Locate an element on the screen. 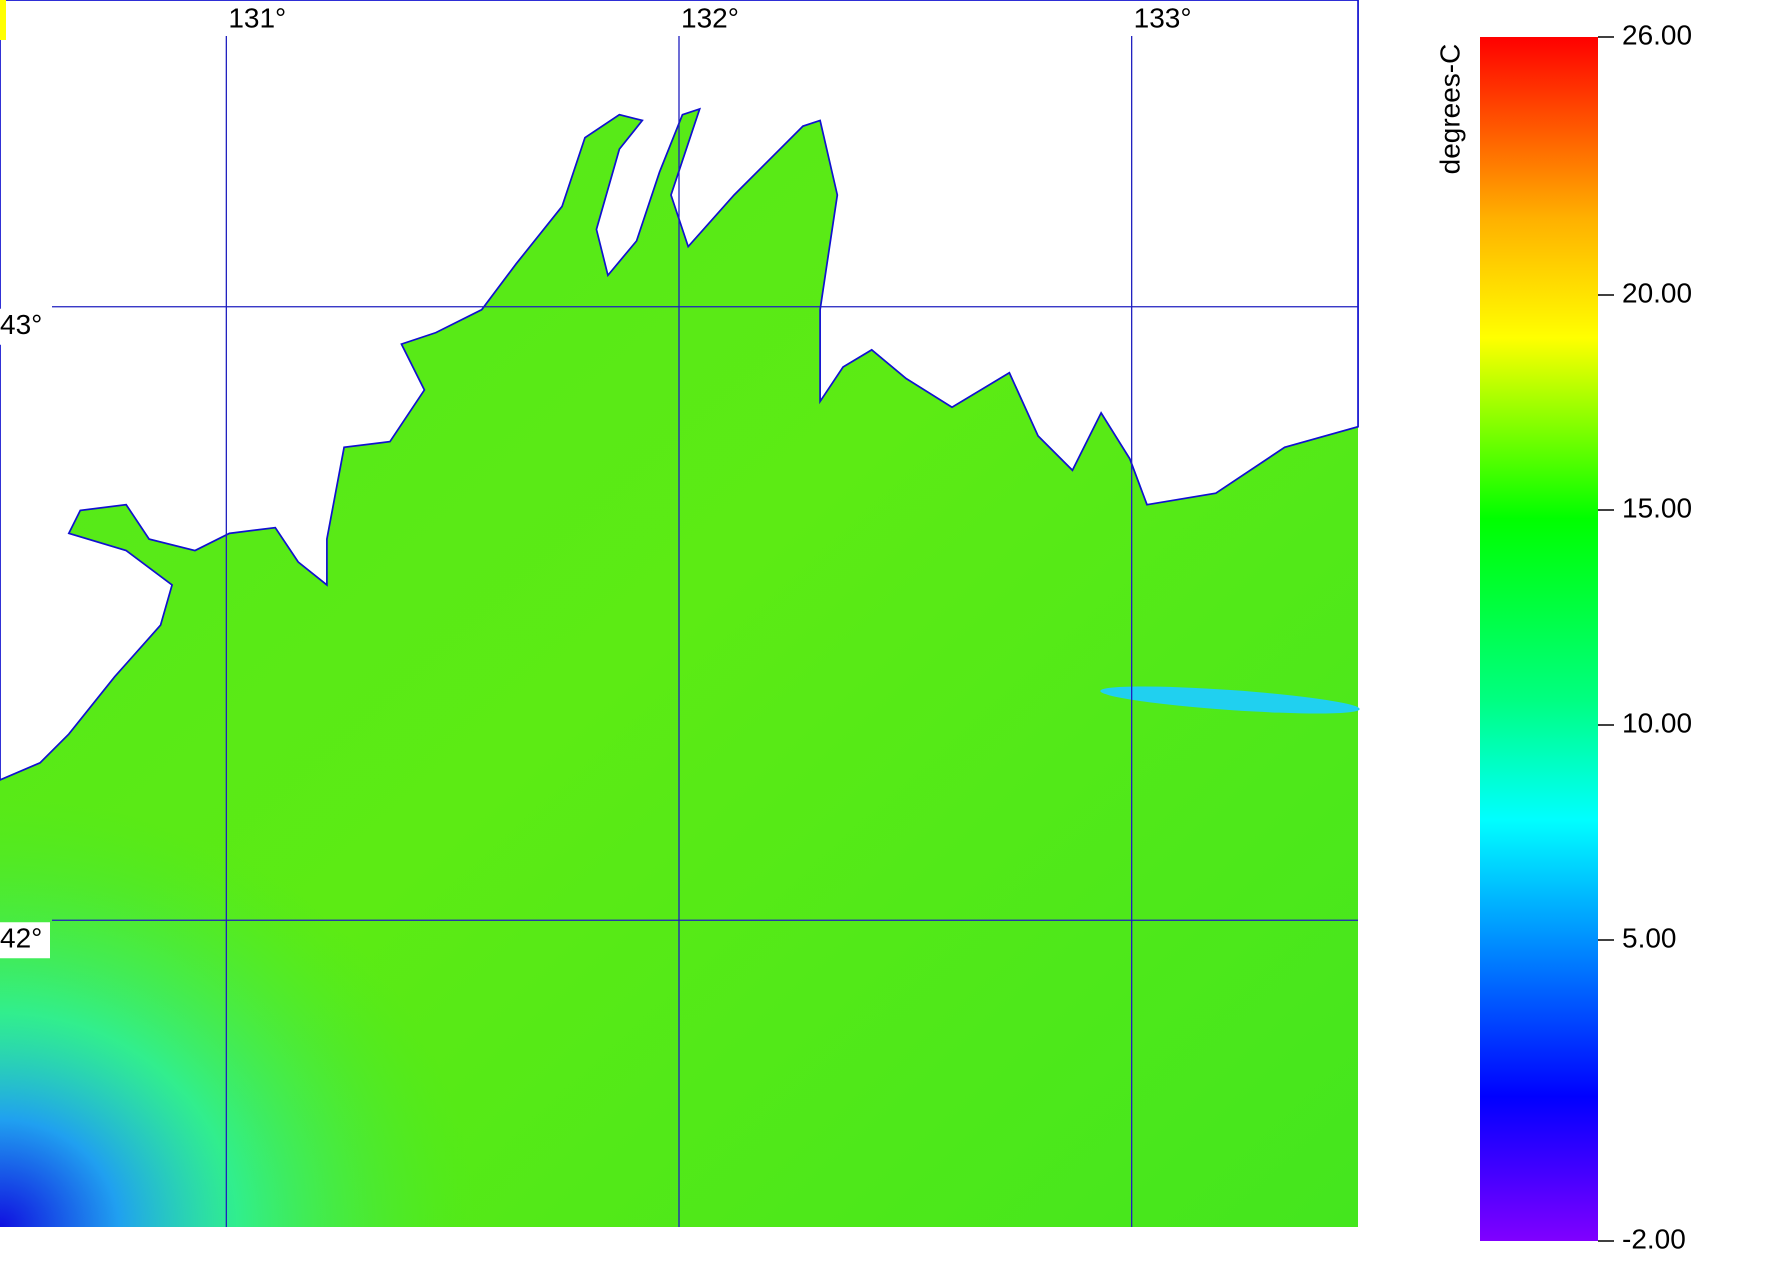  colorbar-tick-label: 15.00 is located at coordinates (1657, 507).